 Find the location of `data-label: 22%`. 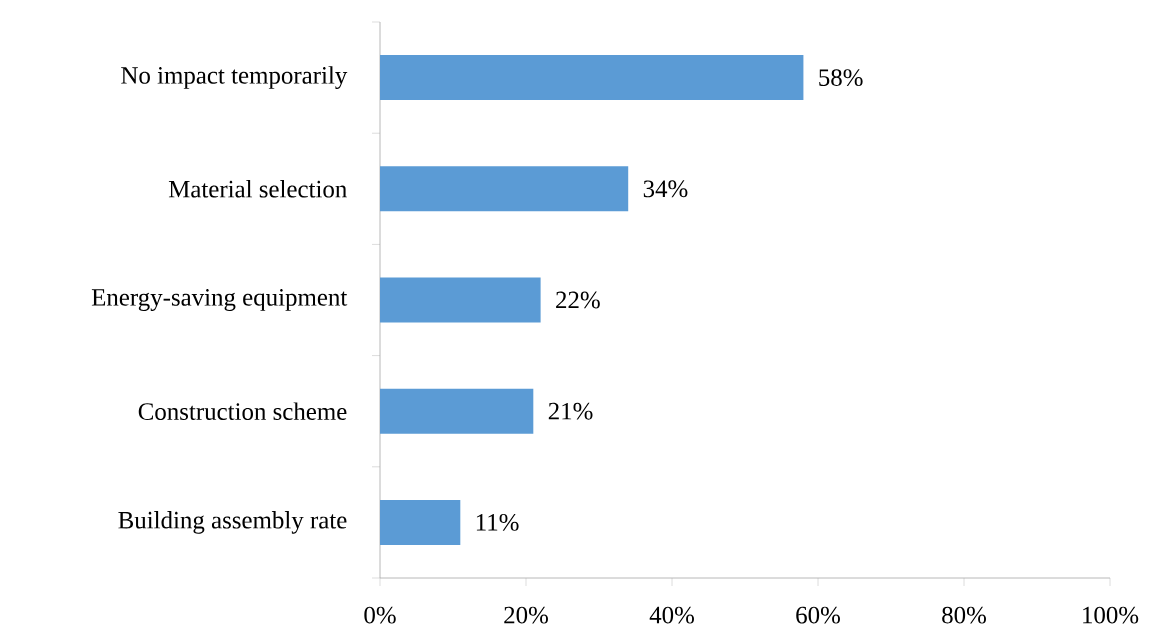

data-label: 22% is located at coordinates (578, 300).